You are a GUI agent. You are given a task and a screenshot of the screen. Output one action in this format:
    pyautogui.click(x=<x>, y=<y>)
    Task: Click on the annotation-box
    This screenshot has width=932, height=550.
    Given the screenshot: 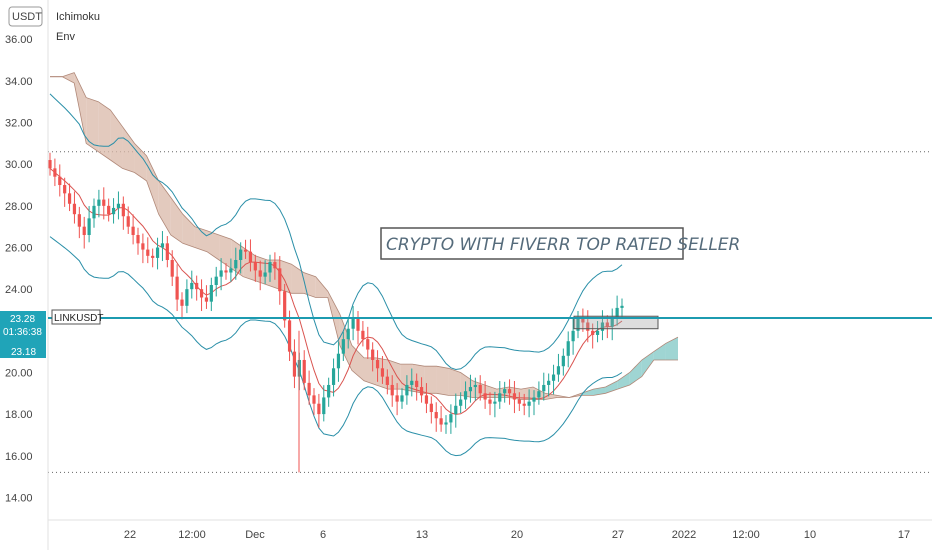 What is the action you would take?
    pyautogui.click(x=532, y=243)
    